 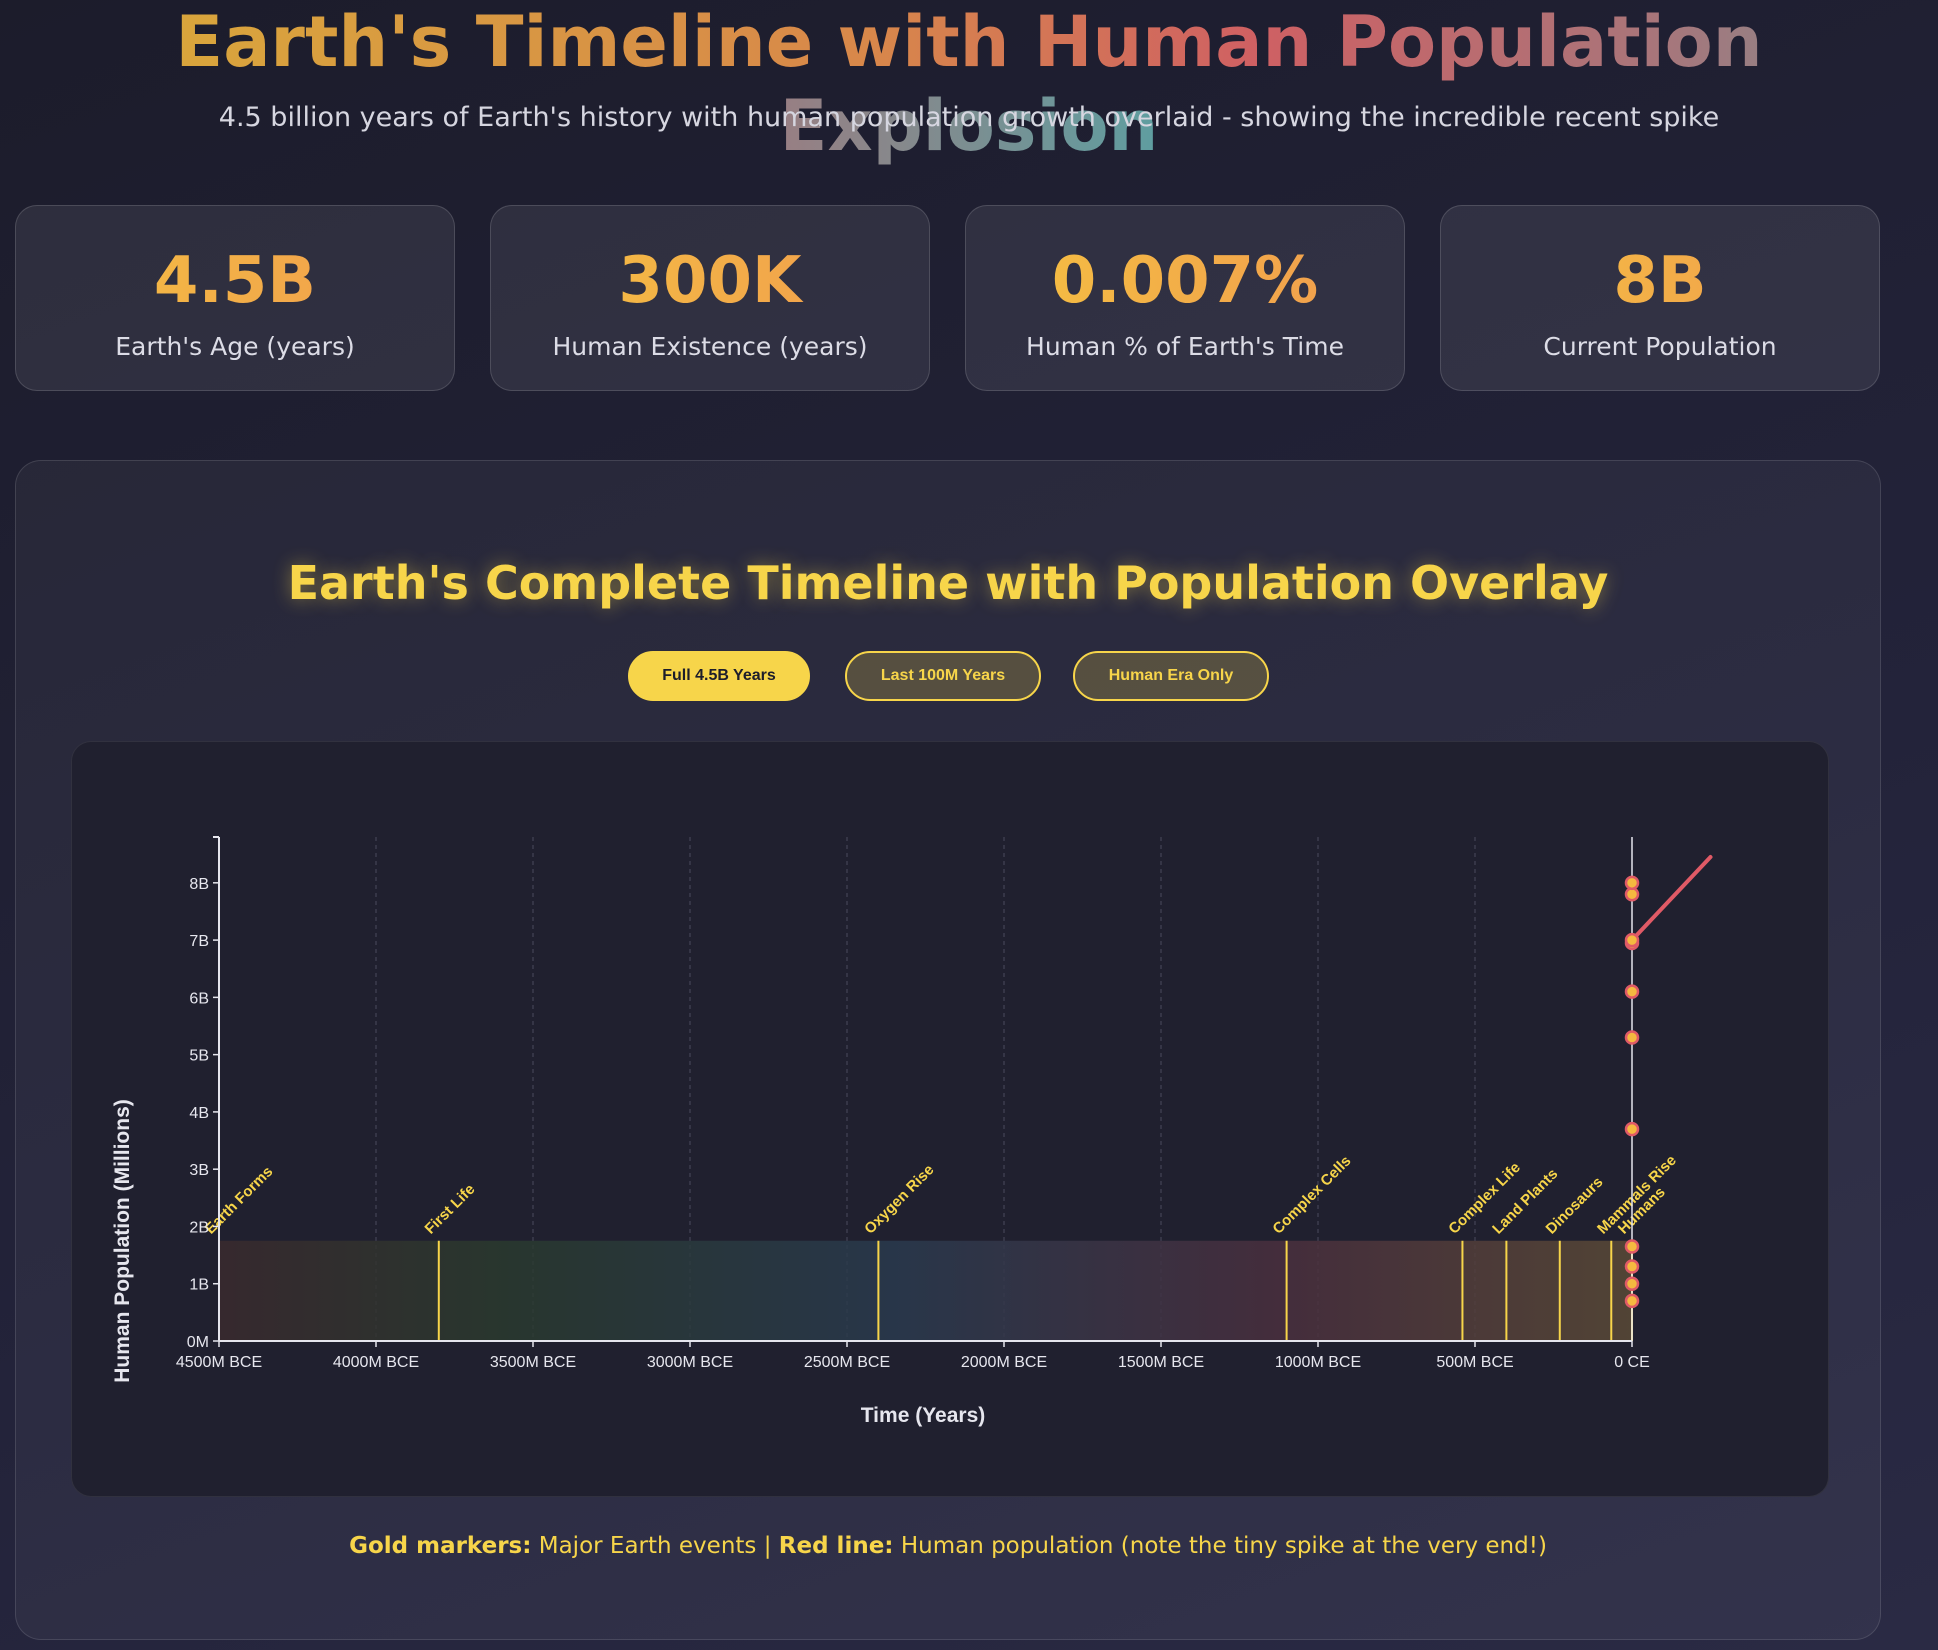 What do you see at coordinates (1311, 1194) in the screenshot?
I see `event-label: Complex Cells` at bounding box center [1311, 1194].